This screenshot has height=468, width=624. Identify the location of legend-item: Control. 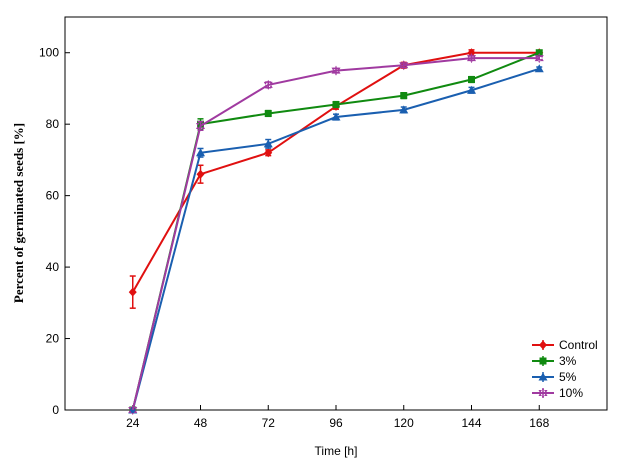
(565, 345).